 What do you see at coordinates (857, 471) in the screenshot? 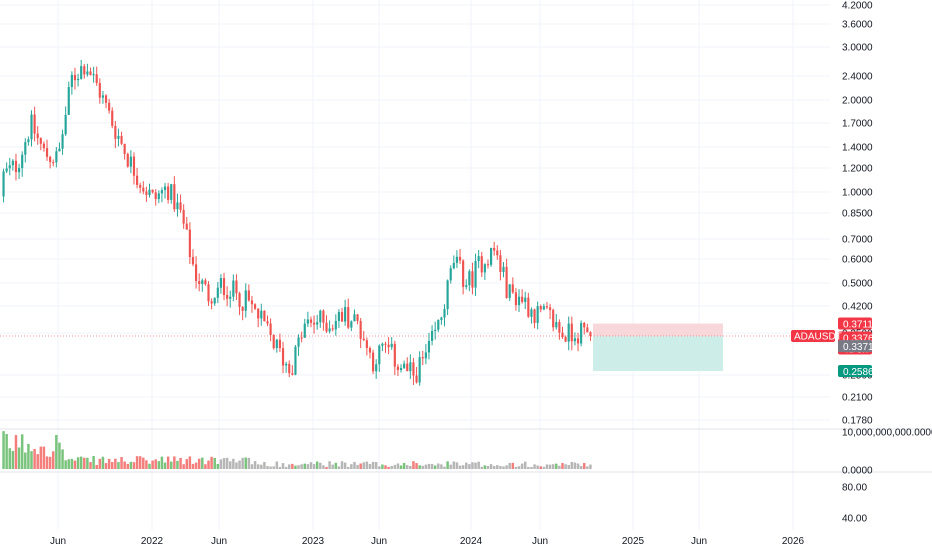
I see `volume-axis-label: 0.0000` at bounding box center [857, 471].